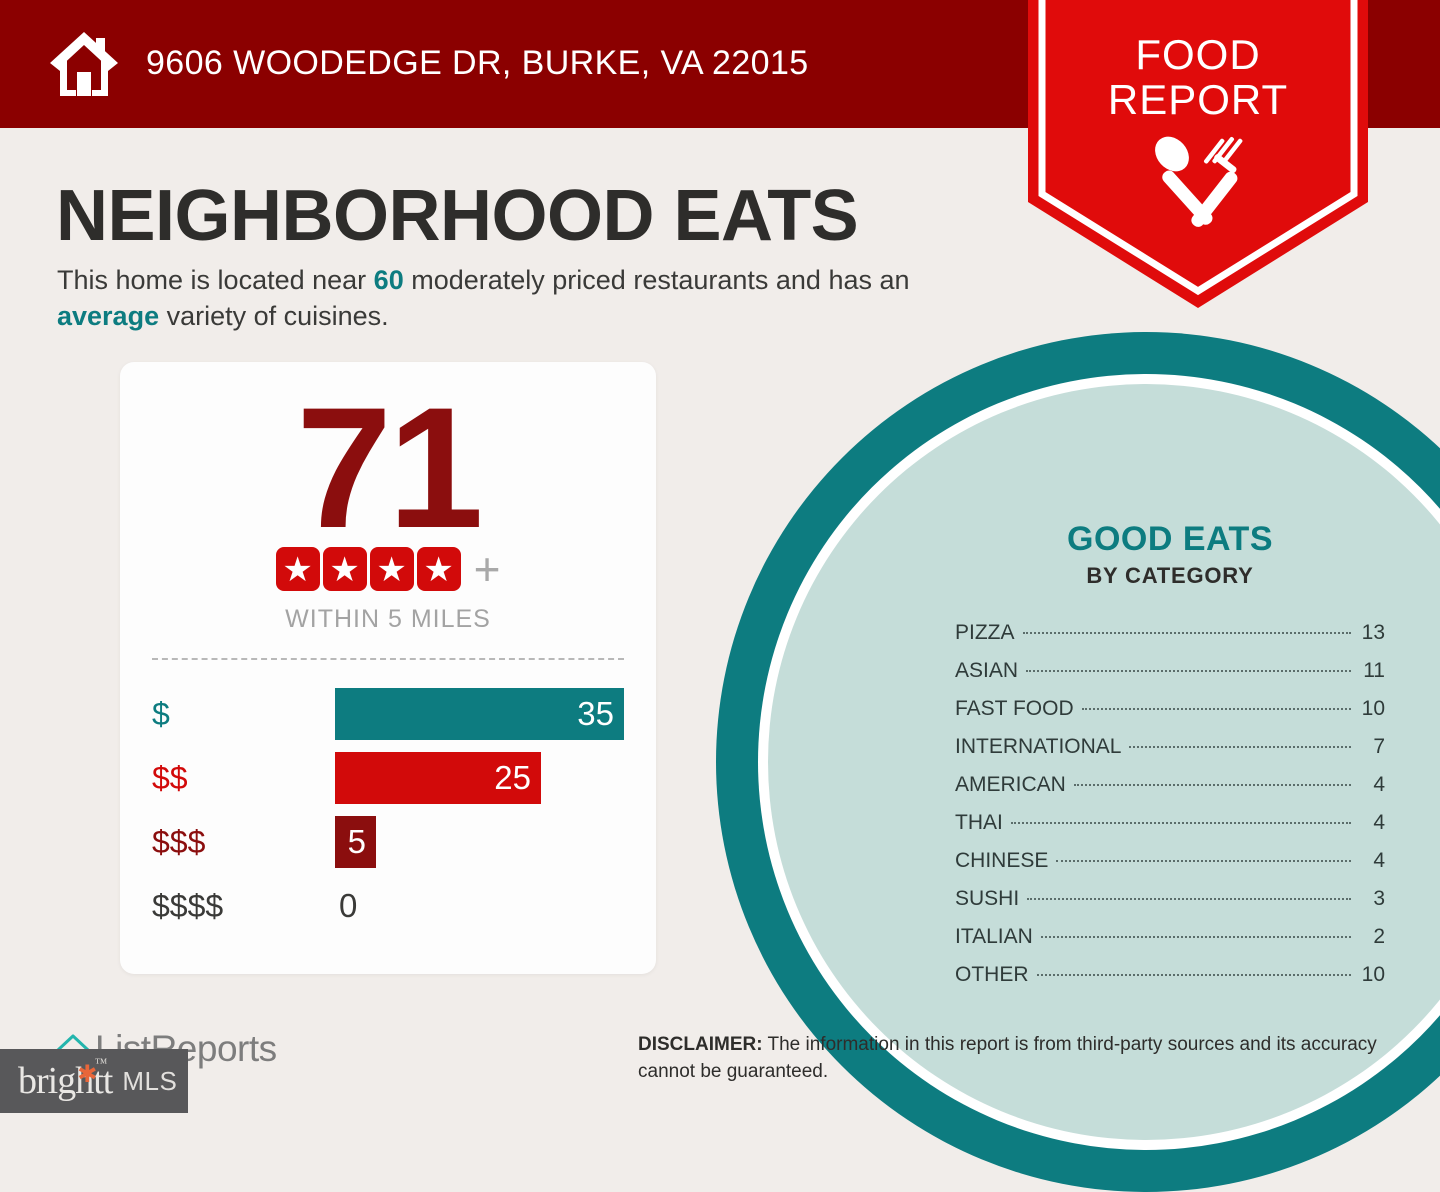 This screenshot has height=1192, width=1440. Describe the element at coordinates (656, 280) in the screenshot. I see `subtitle-part-2: moderately priced restaurants and has an` at that location.